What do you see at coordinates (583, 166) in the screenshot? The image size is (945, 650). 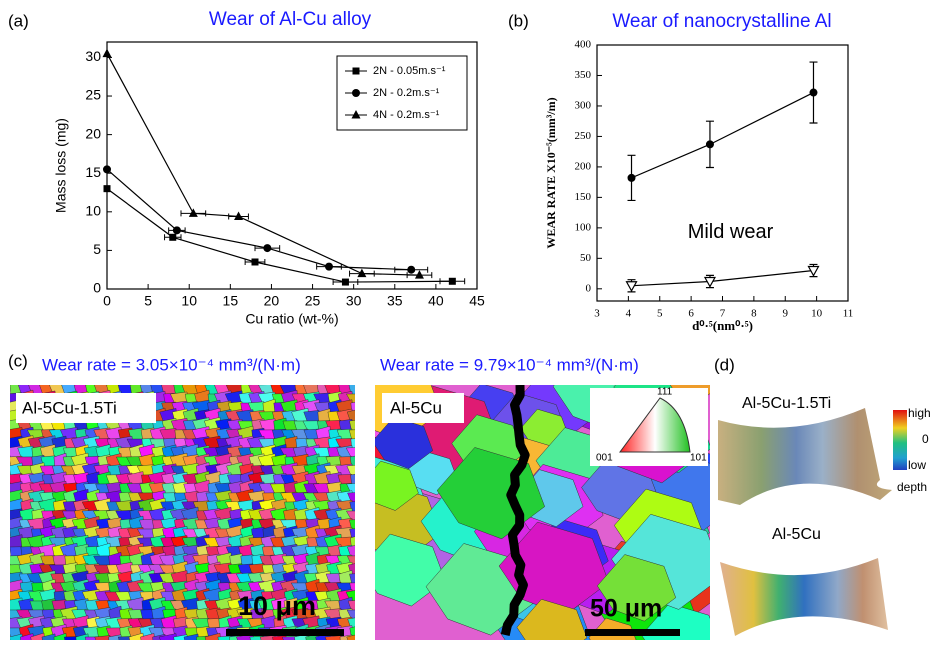 I see `y-tick-label: 200` at bounding box center [583, 166].